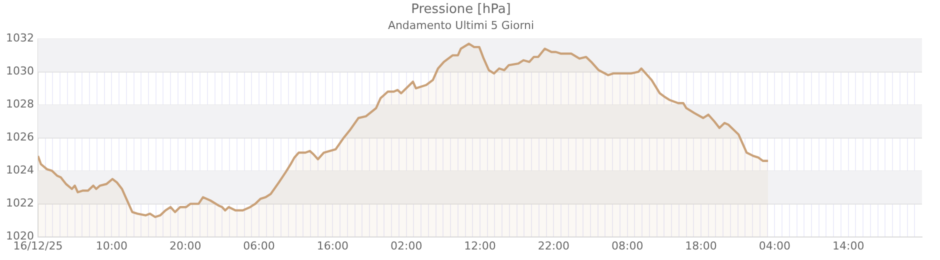  What do you see at coordinates (20, 71) in the screenshot?
I see `y-tick-label: 1030` at bounding box center [20, 71].